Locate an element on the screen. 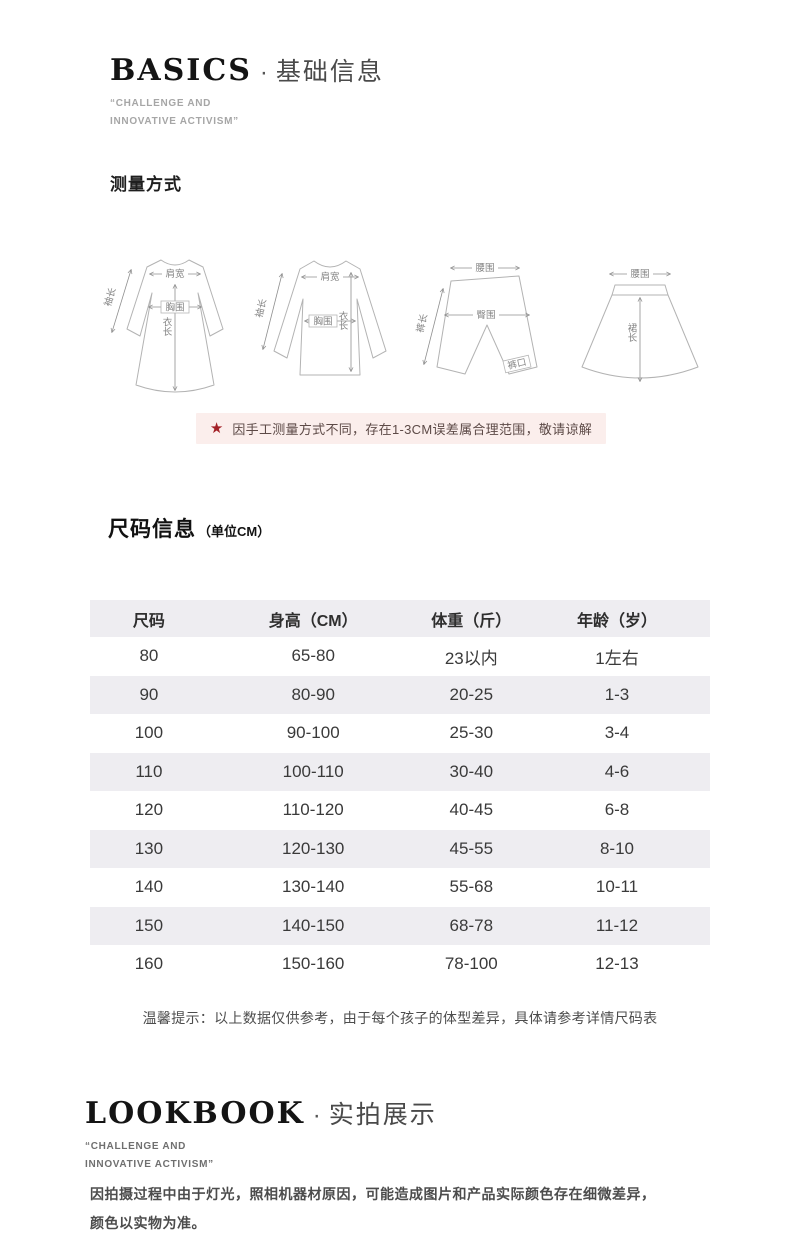 This screenshot has height=1253, width=800. tunic-chest-label: 胸围 is located at coordinates (174, 308).